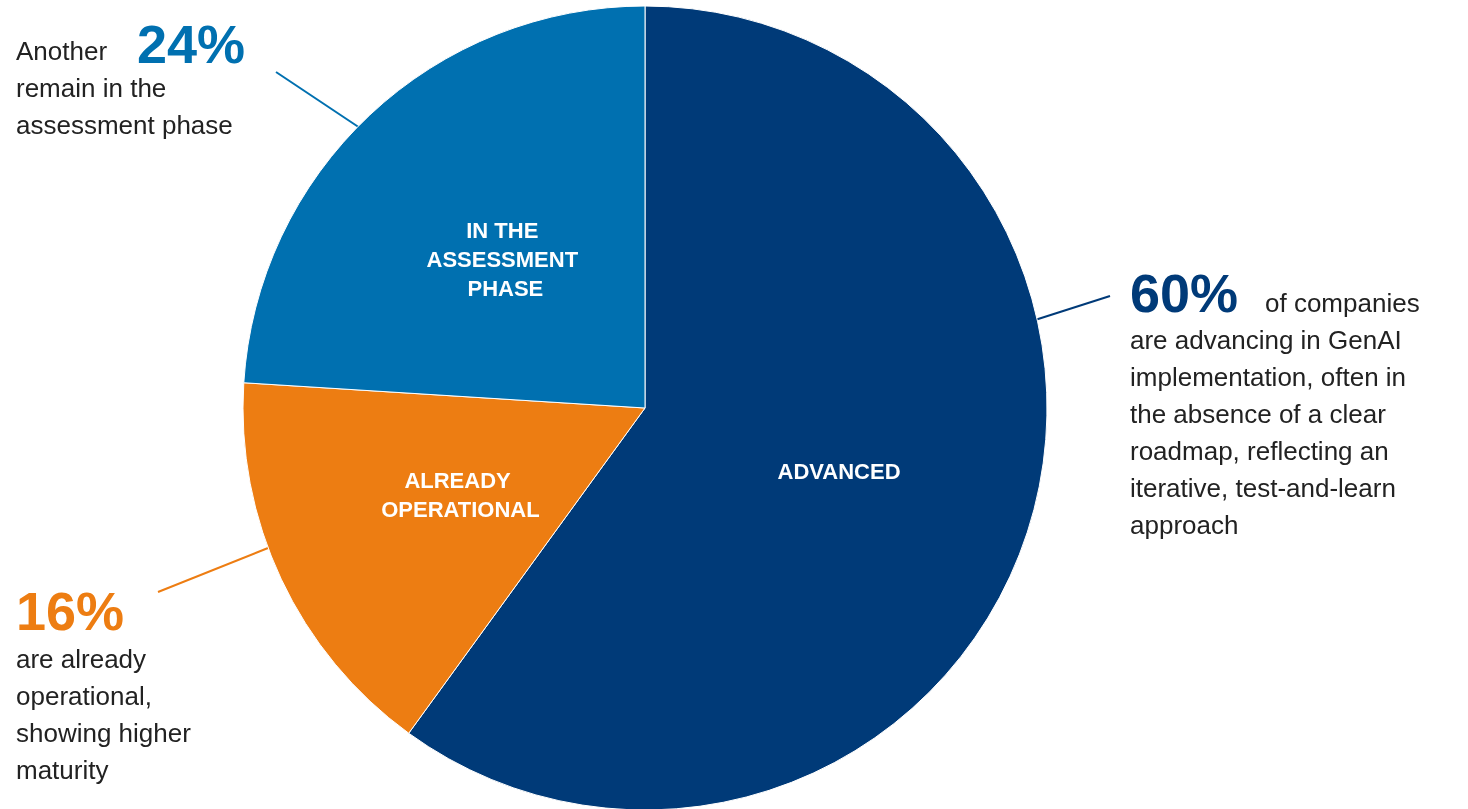 The image size is (1468, 809). I want to click on text: 24%, so click(191, 44).